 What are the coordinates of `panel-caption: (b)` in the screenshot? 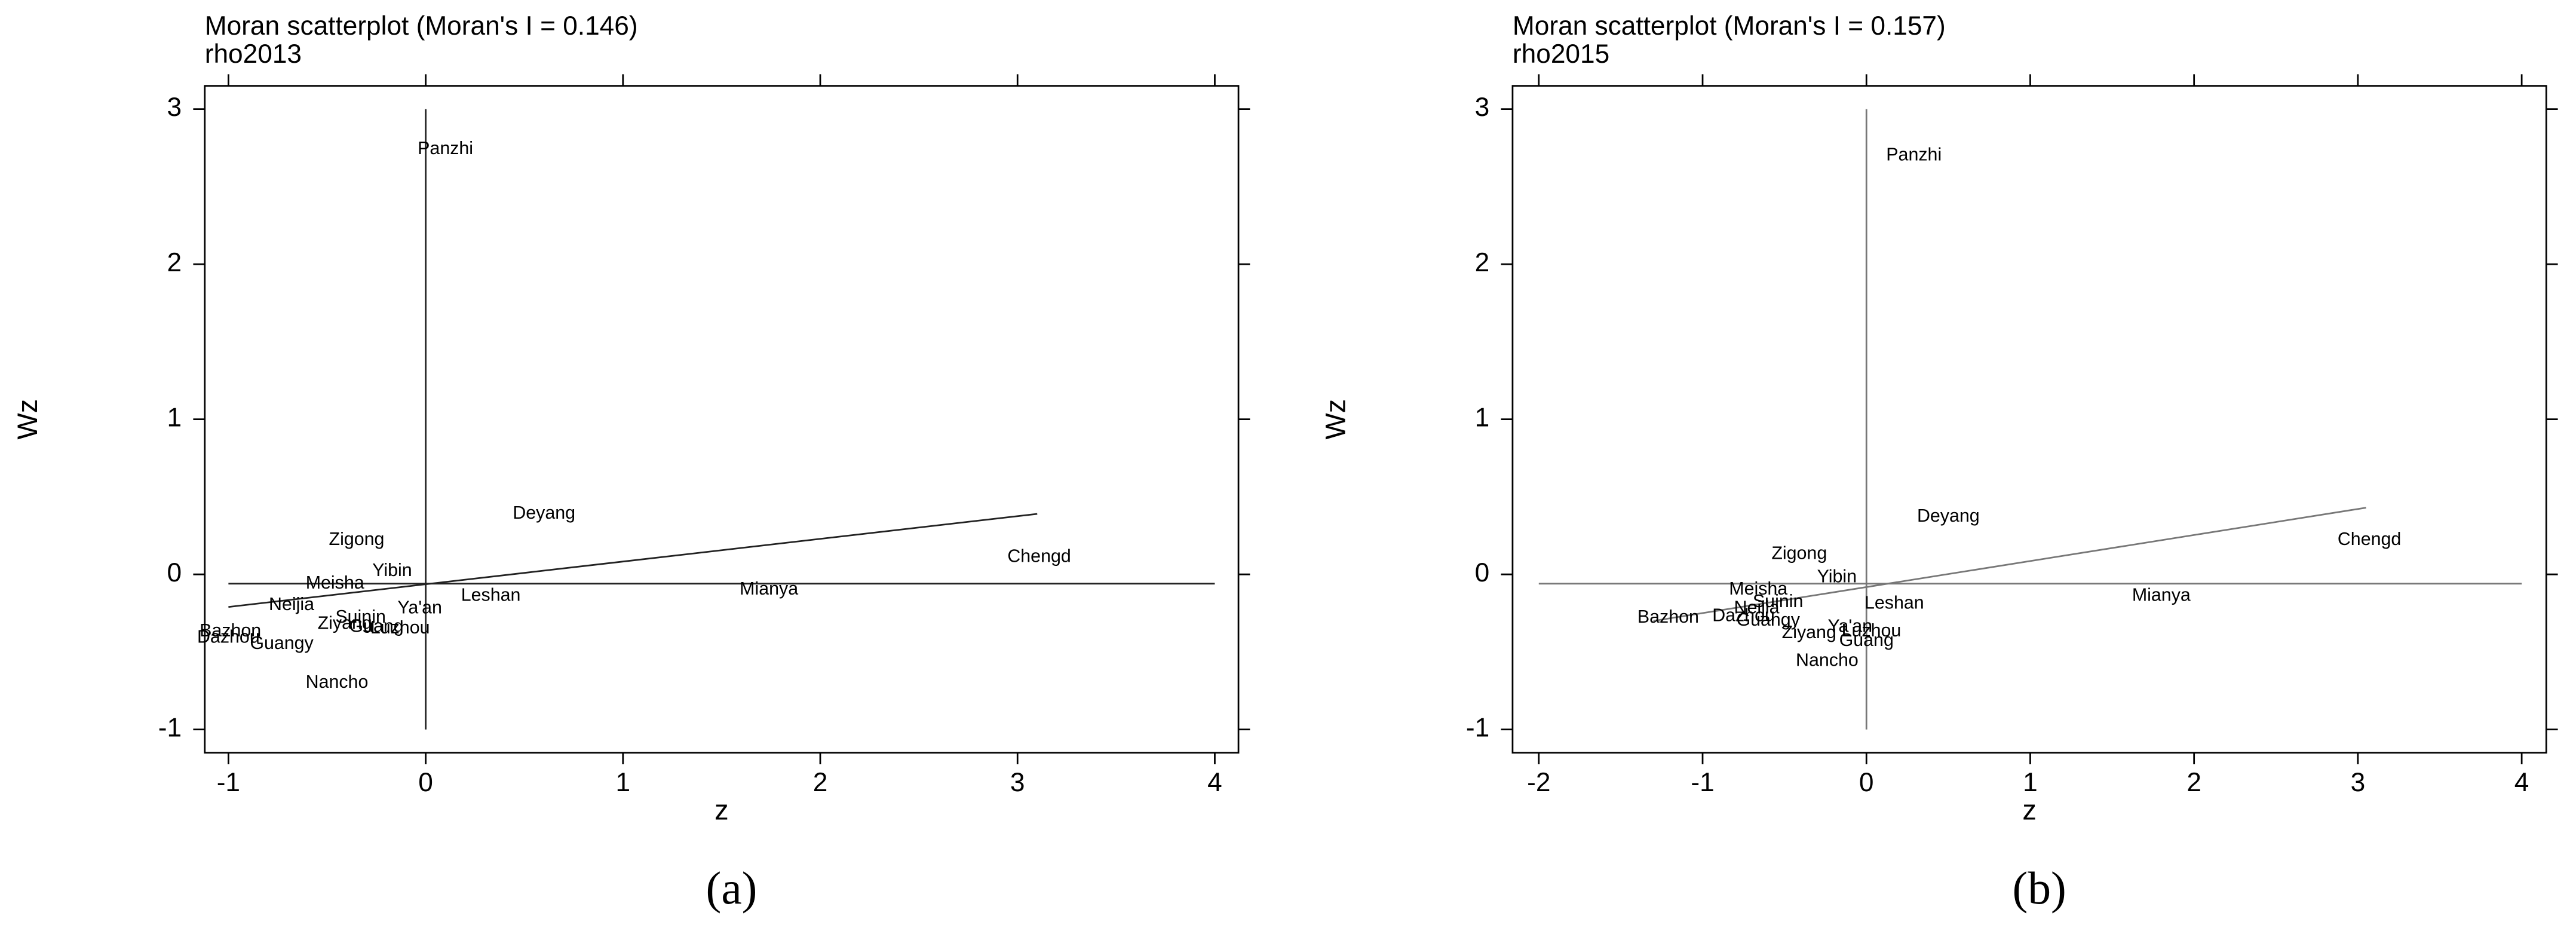 It's located at (2040, 888).